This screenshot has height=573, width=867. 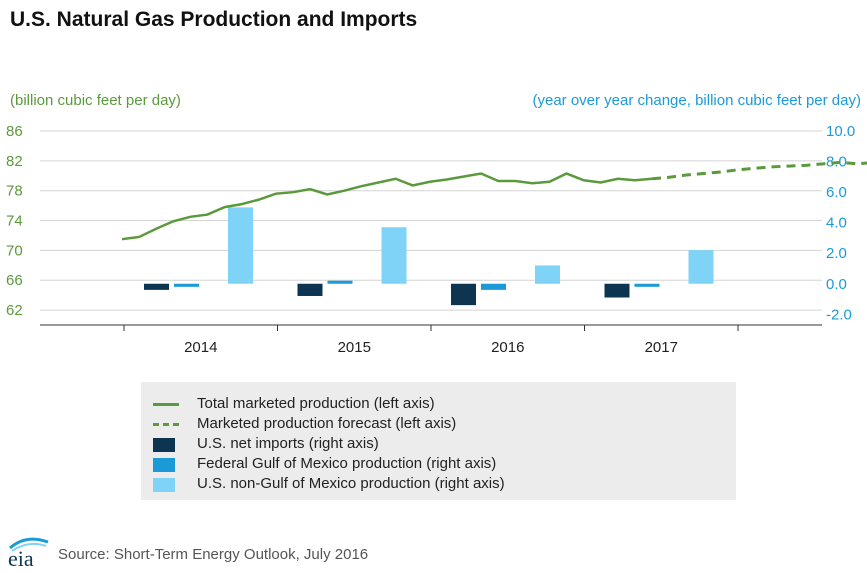 I want to click on left-axis-unit-label: (billion cubic feet per day), so click(x=95, y=100).